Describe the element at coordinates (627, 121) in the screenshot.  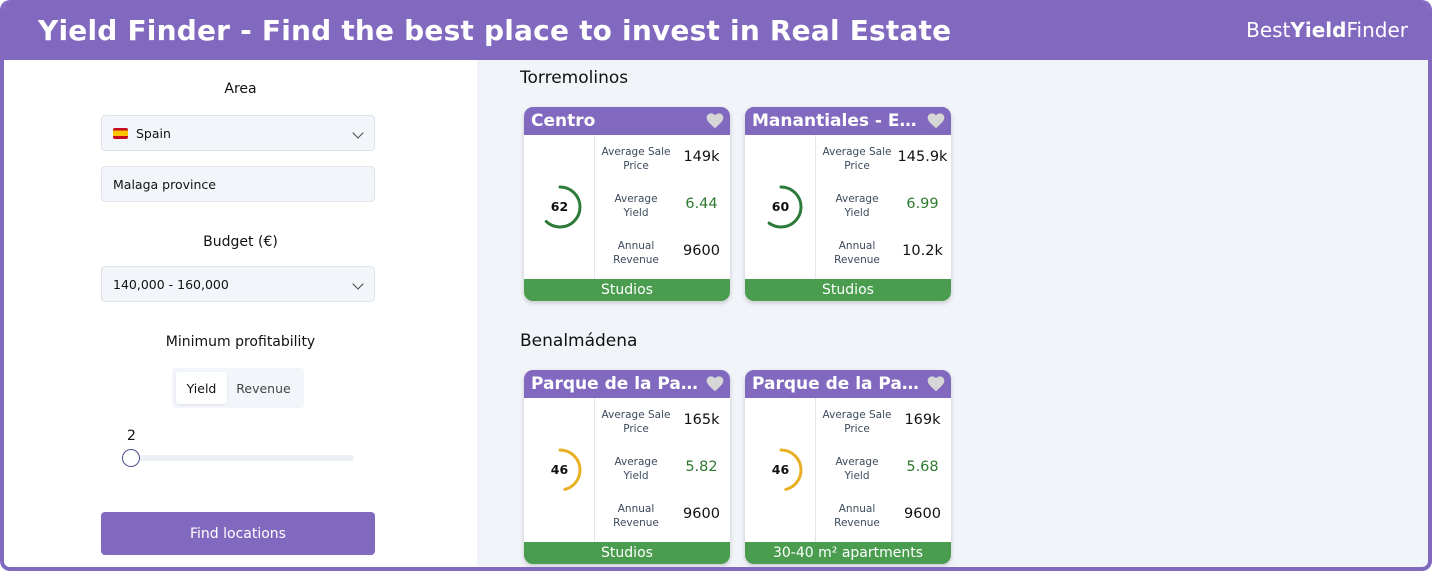
I see `card-header: Centro` at that location.